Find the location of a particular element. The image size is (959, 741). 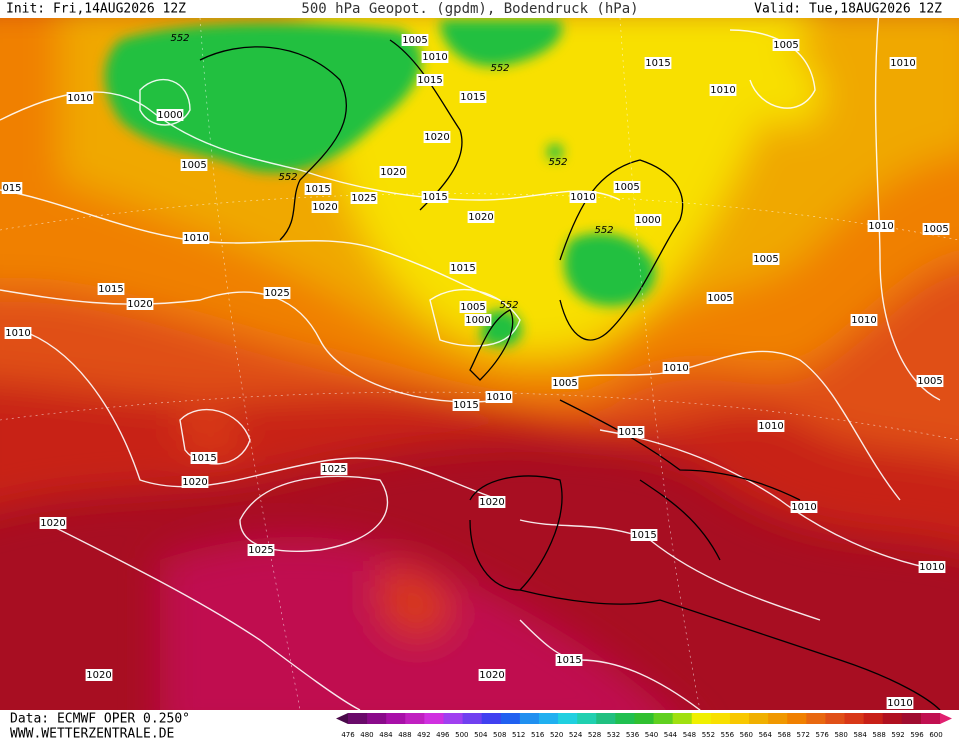

colorbar-label: 520 is located at coordinates (556, 735).